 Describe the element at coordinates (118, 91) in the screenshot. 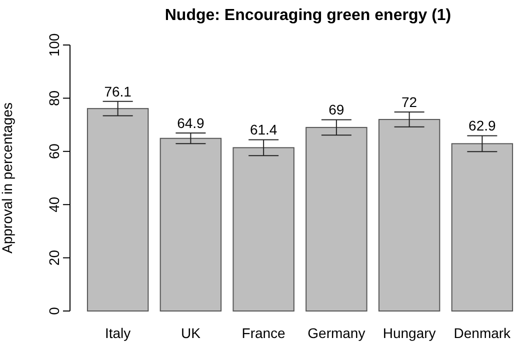

I see `data-label: 76.1` at that location.